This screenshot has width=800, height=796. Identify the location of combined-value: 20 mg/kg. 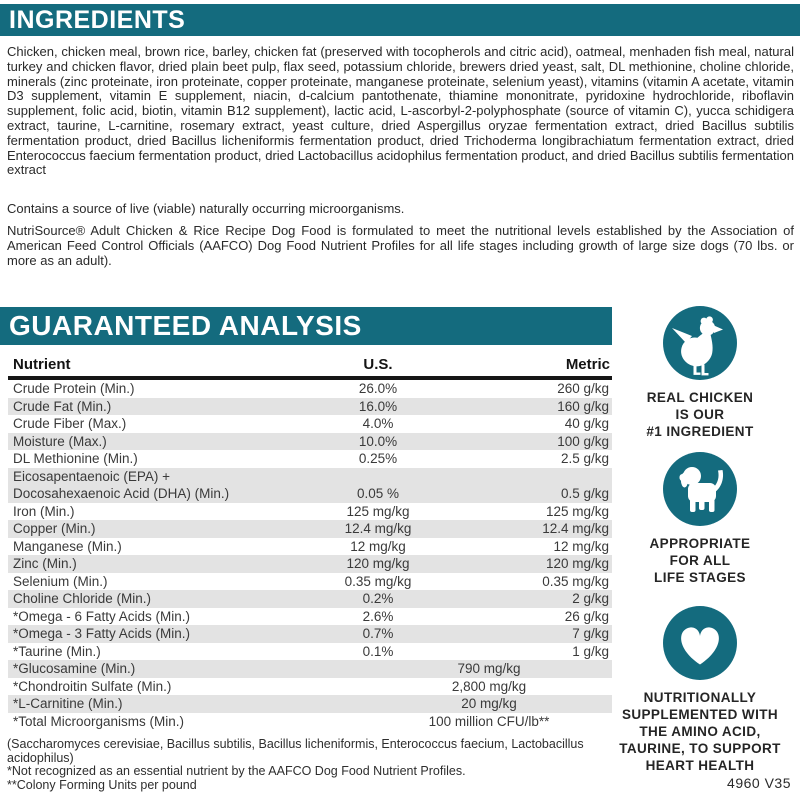
(489, 703).